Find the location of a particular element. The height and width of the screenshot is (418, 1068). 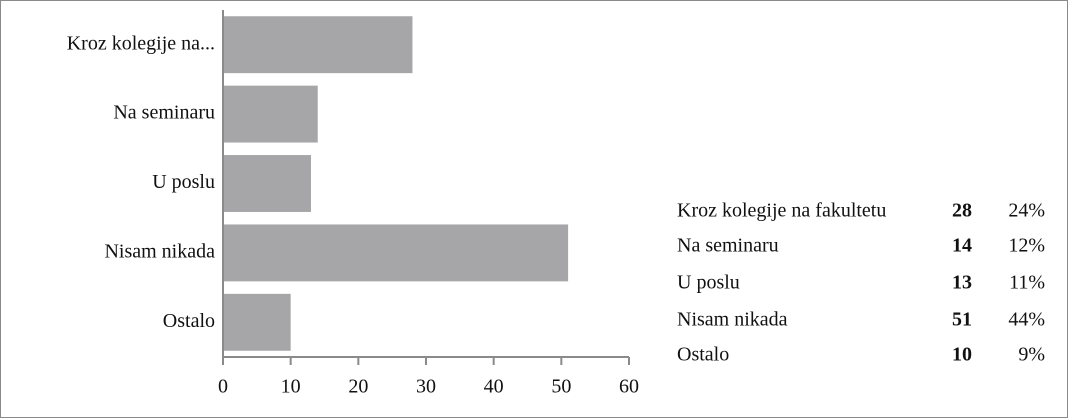

y-tick-label: Ostalo is located at coordinates (189, 321).